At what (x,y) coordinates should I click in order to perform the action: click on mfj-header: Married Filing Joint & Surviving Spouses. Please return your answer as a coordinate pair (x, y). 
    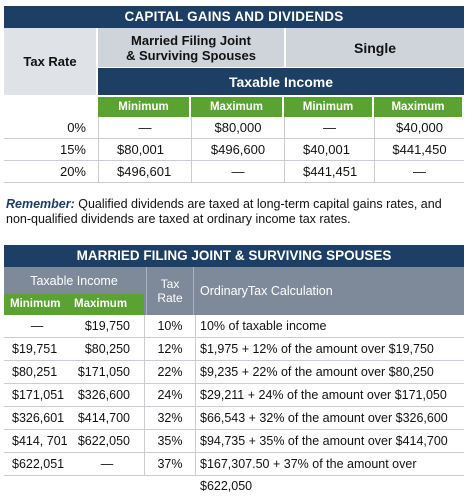
    Looking at the image, I should click on (191, 47).